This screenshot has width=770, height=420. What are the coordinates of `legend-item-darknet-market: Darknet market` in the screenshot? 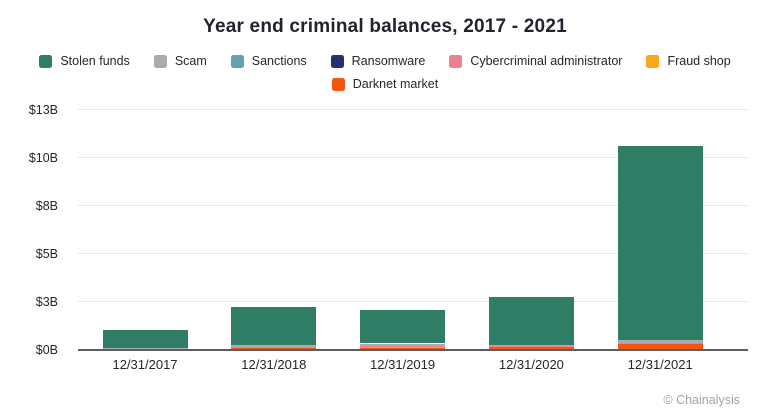 It's located at (385, 84).